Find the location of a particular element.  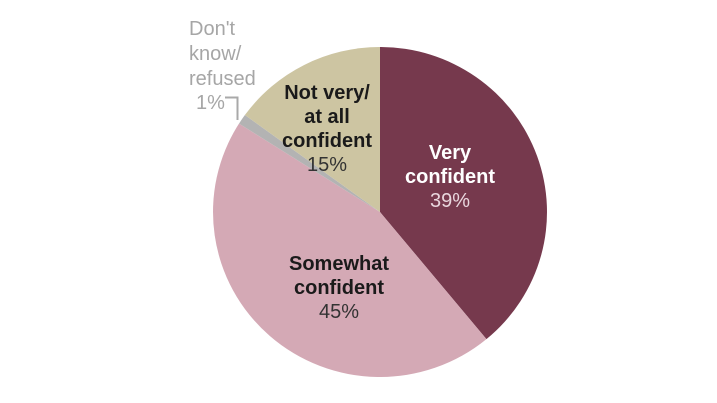

label-line: know/ is located at coordinates (215, 54).